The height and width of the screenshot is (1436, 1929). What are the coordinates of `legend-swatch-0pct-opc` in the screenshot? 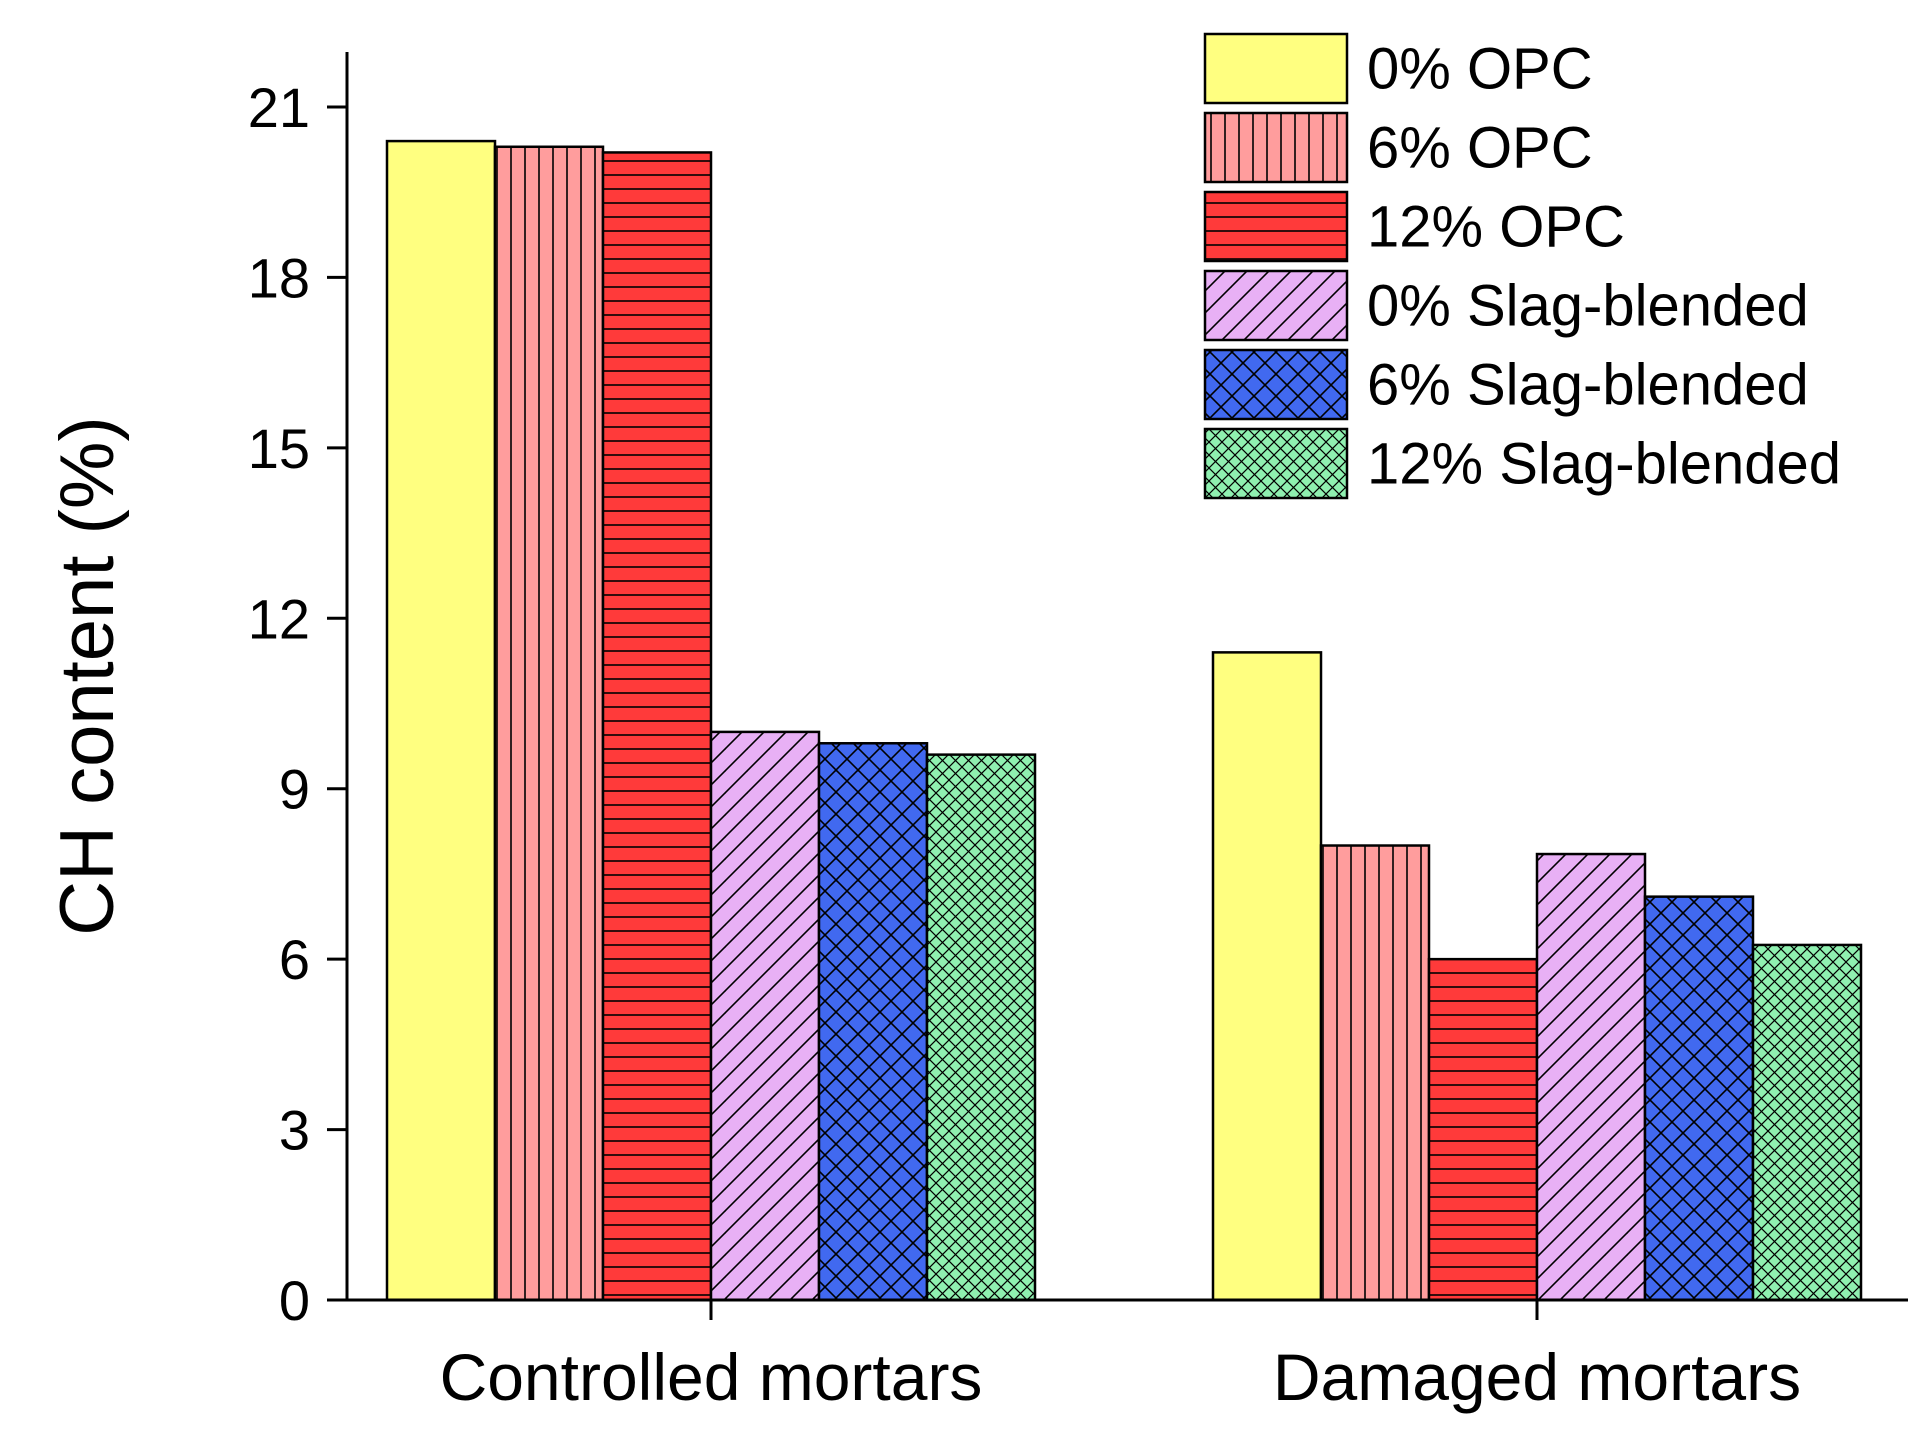 It's located at (1276, 68).